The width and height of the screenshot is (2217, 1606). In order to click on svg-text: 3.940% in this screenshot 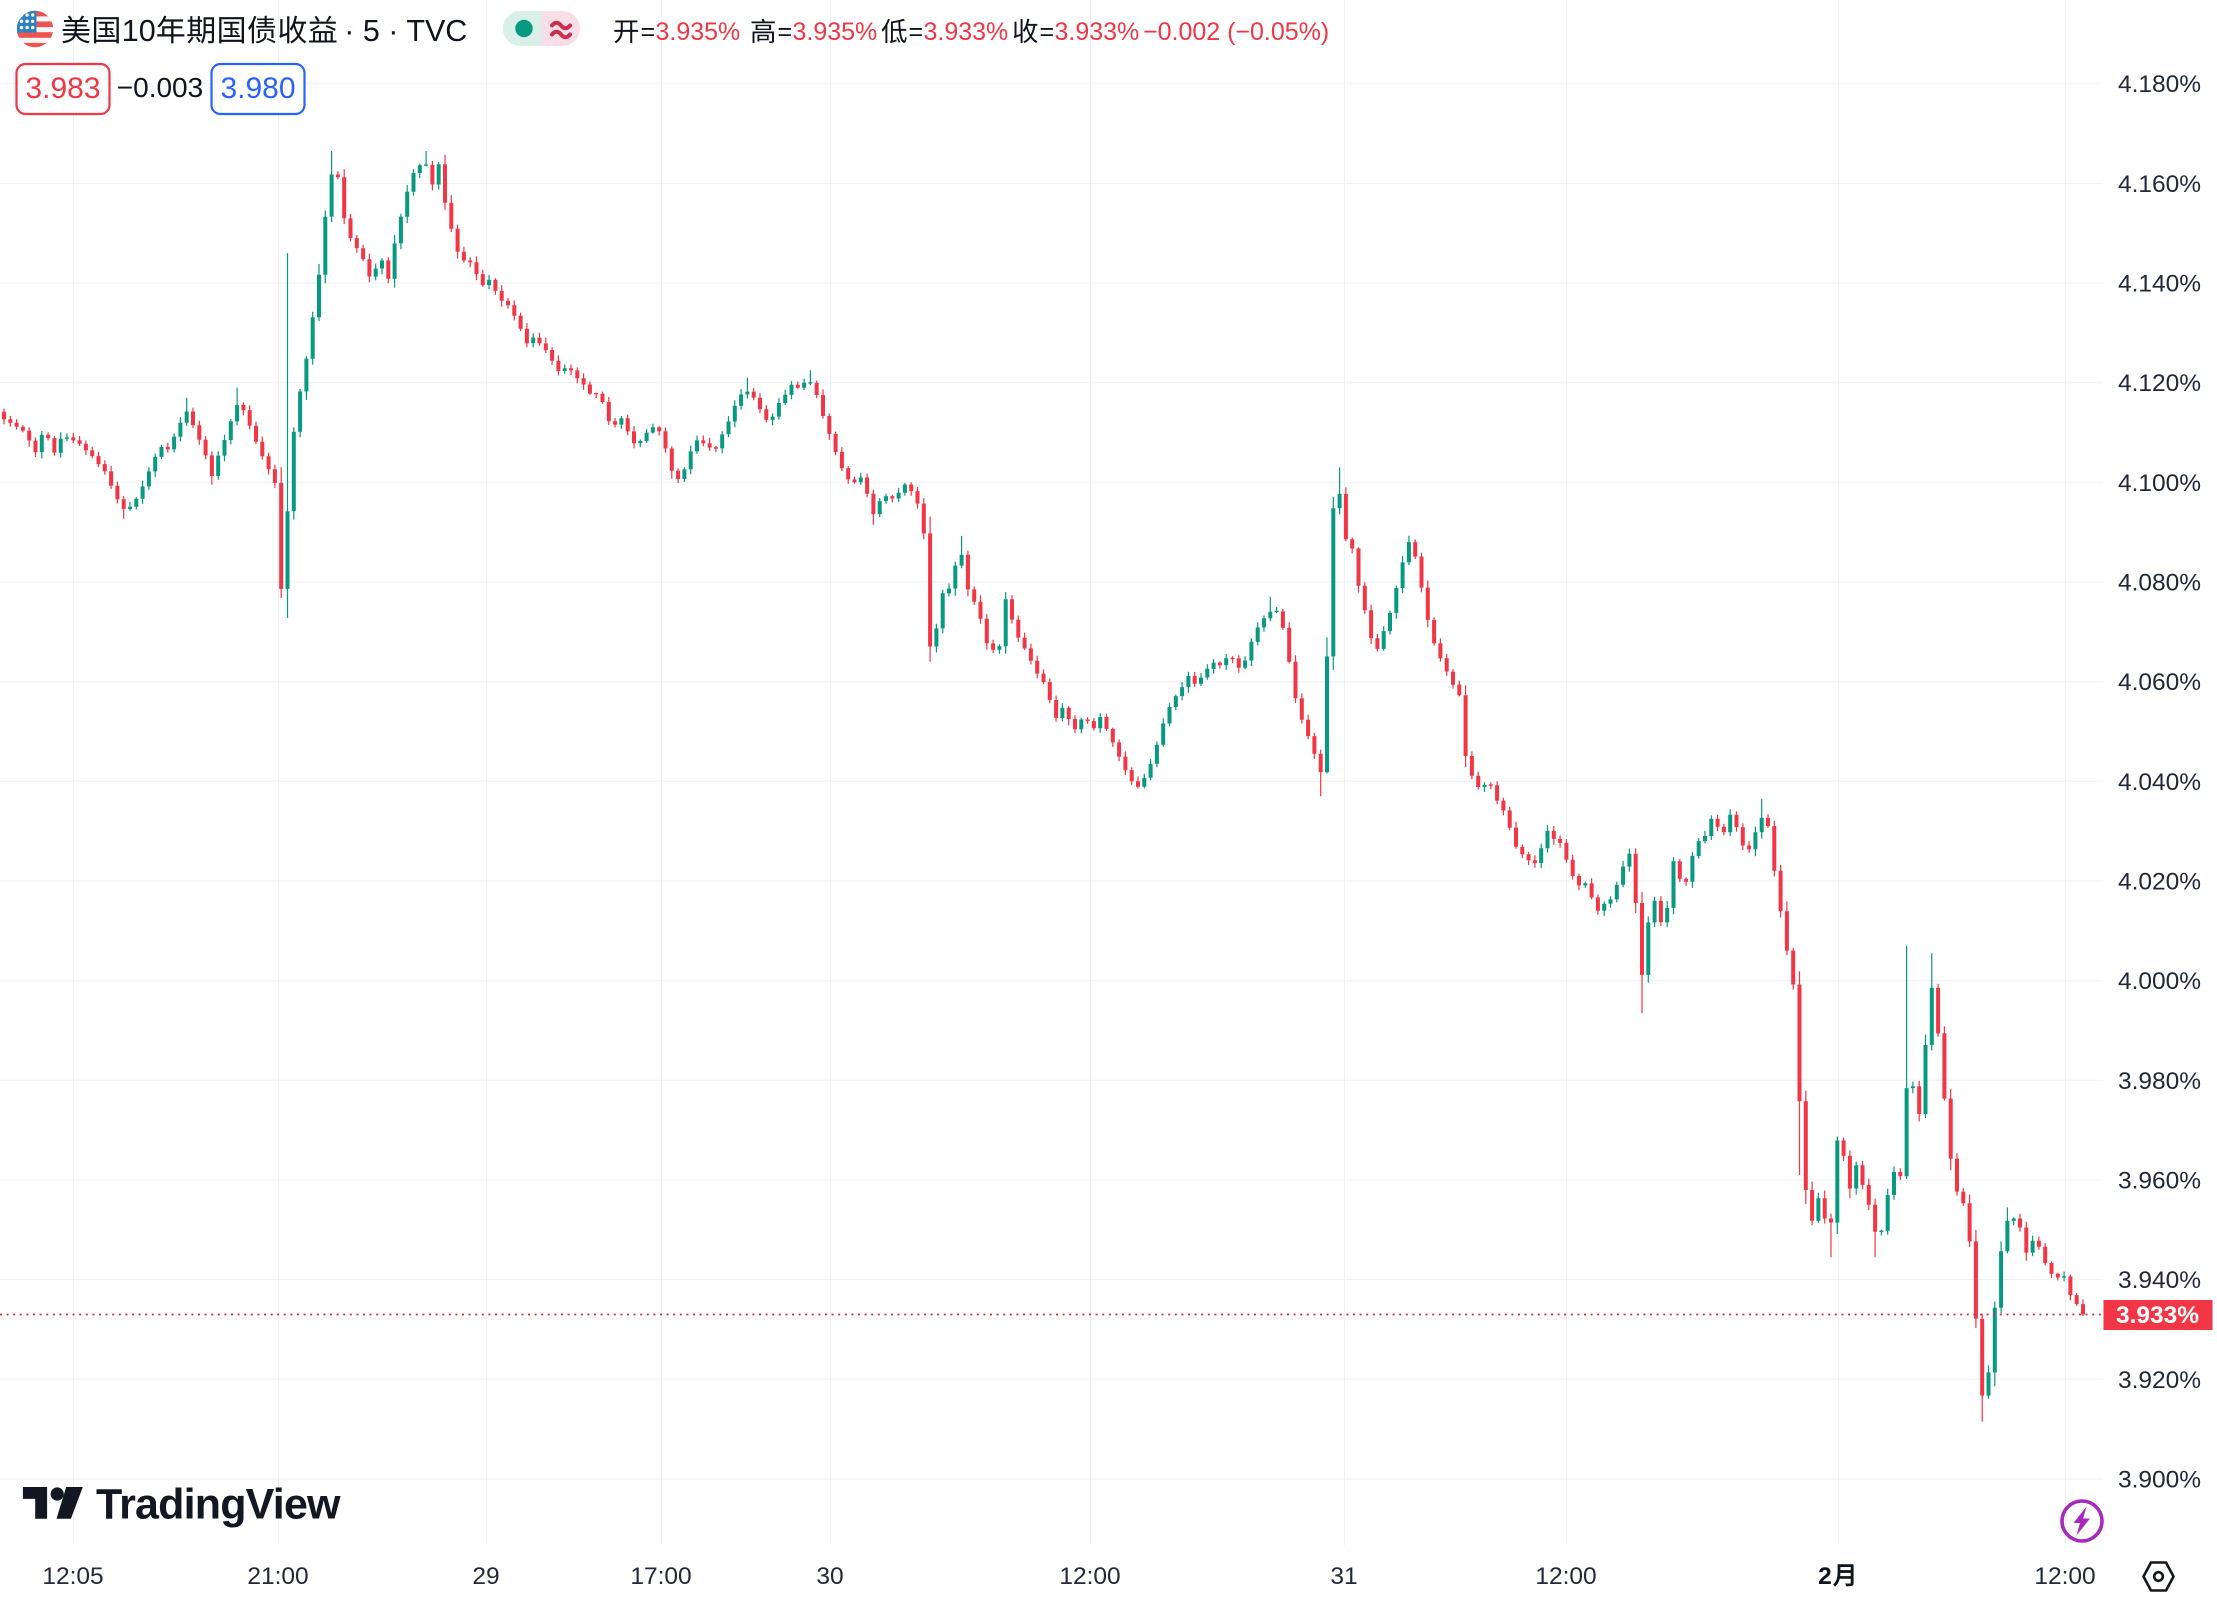, I will do `click(2159, 1280)`.